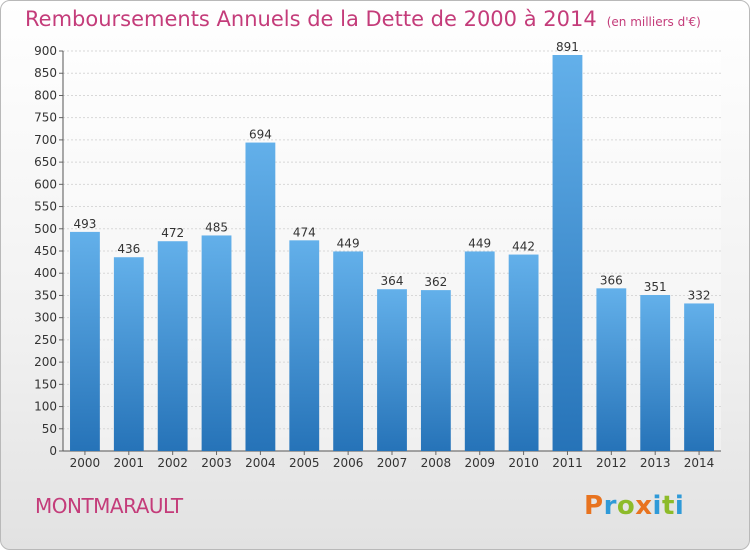  Describe the element at coordinates (85, 463) in the screenshot. I see `x-tick-label: 2000` at that location.